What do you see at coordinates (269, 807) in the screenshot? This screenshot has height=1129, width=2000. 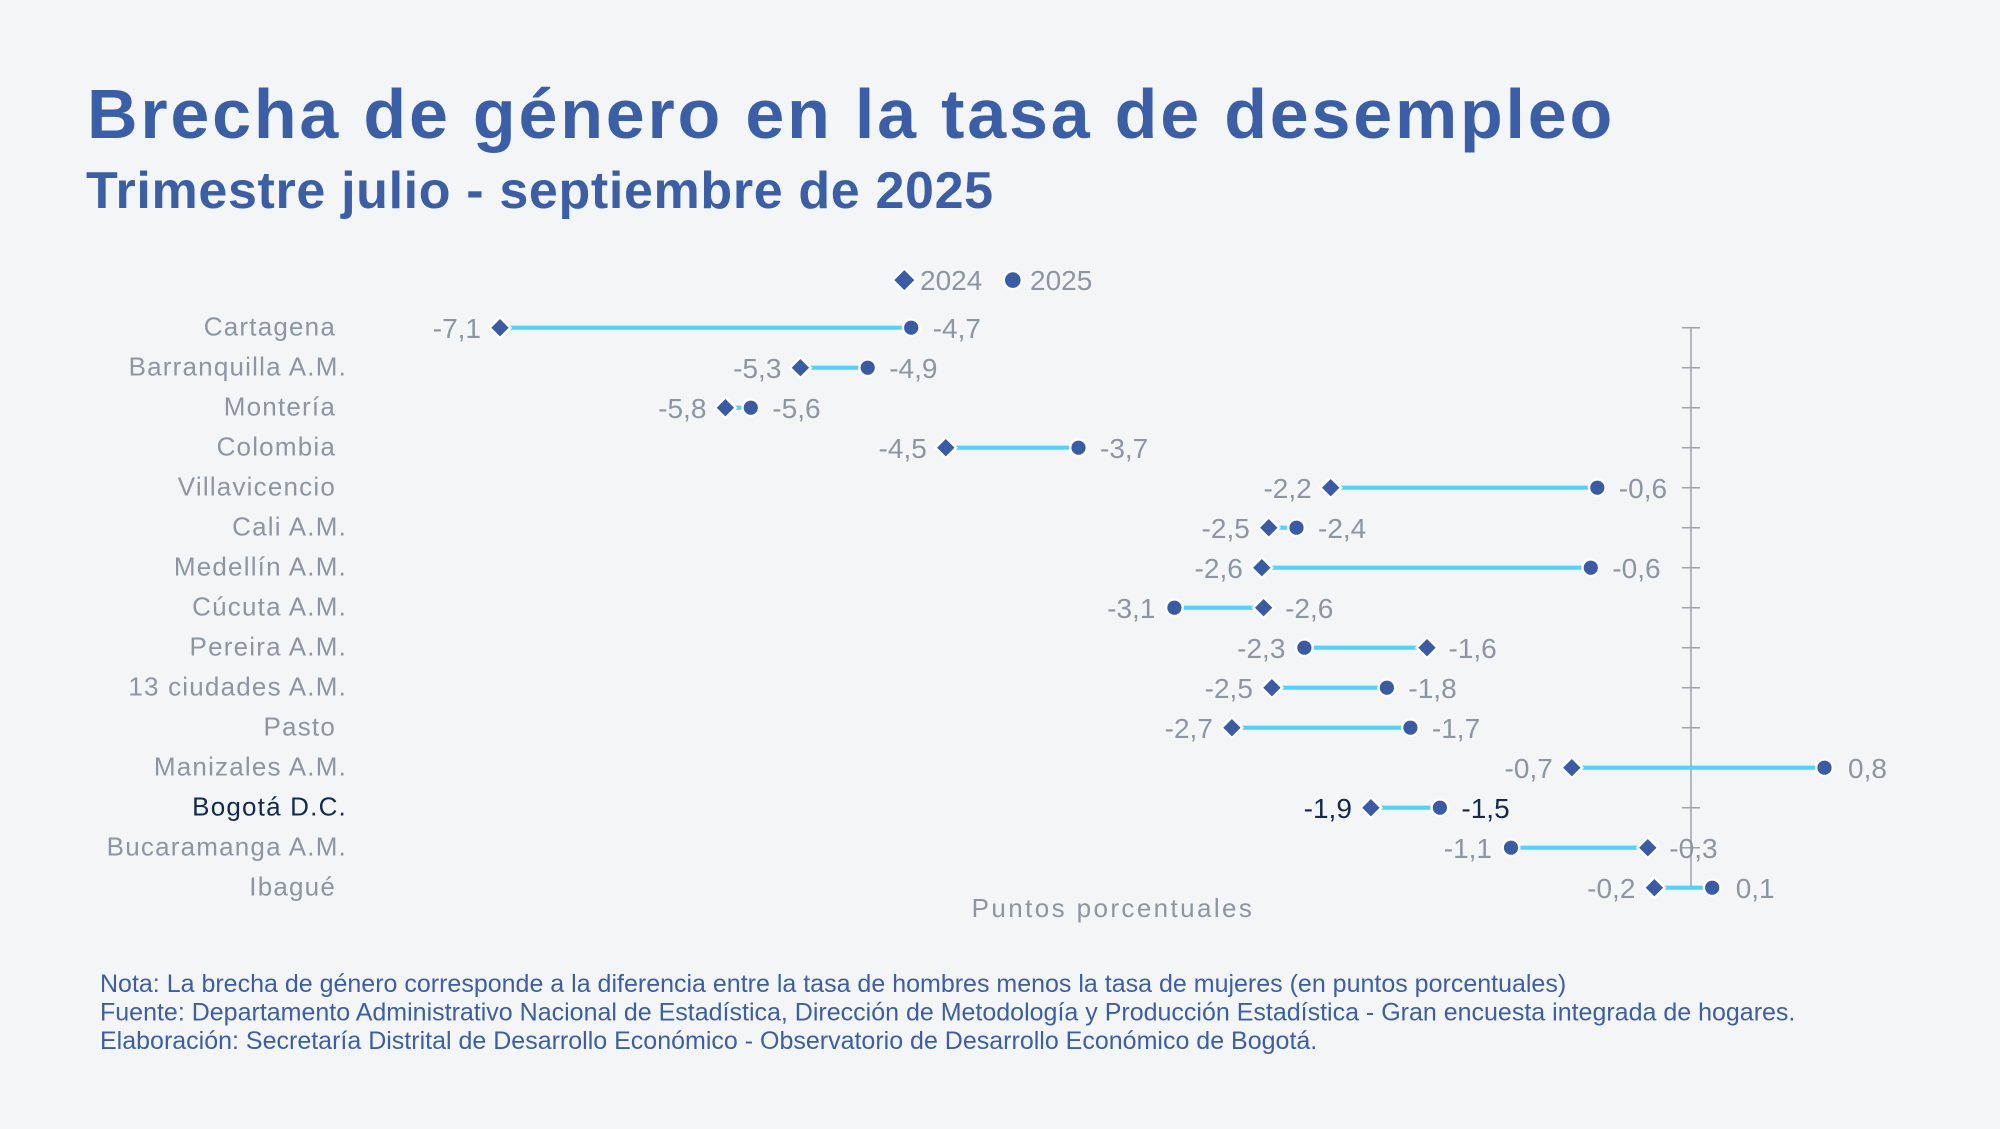 I see `svg-text: Bogotá D.C.` at bounding box center [269, 807].